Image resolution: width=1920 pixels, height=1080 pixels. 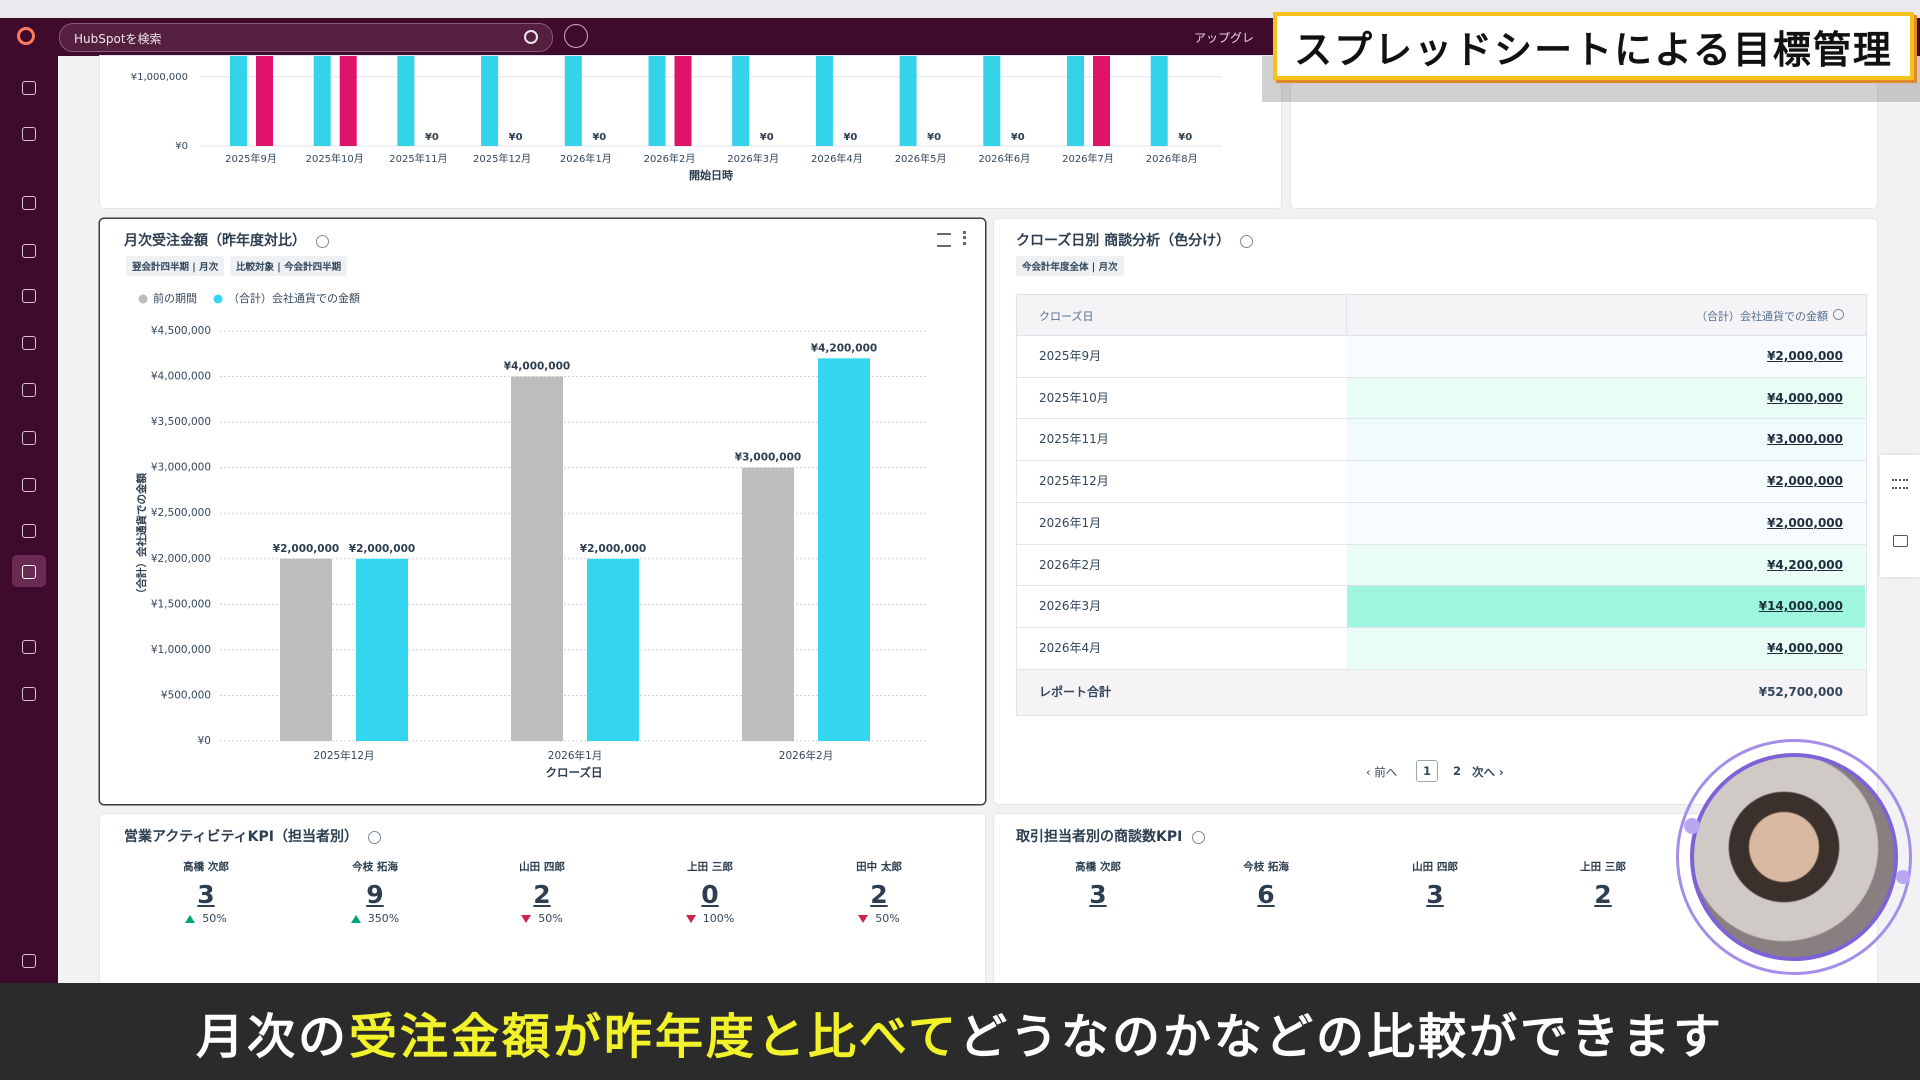 I want to click on page-button: 2, so click(x=1457, y=771).